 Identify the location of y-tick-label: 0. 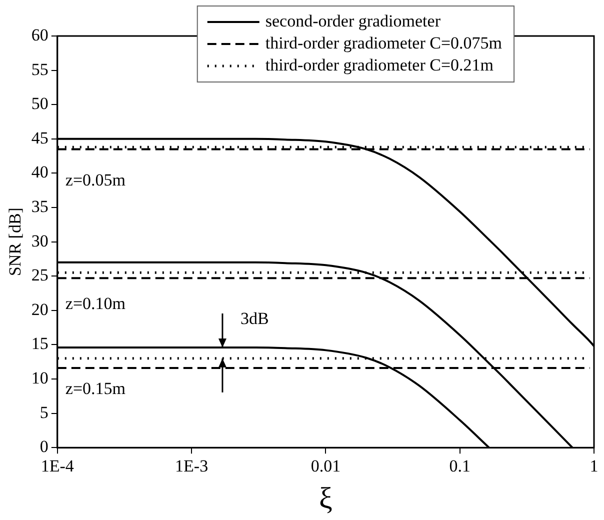
(44, 446).